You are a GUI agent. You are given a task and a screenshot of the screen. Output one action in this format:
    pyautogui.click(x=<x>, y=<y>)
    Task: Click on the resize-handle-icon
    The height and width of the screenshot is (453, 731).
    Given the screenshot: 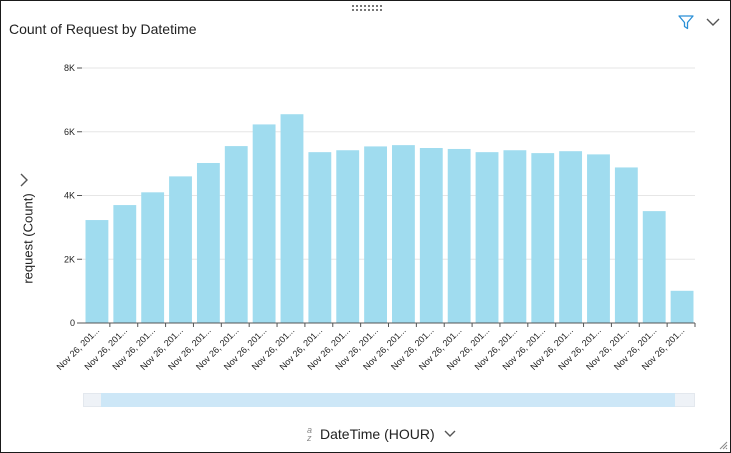 What is the action you would take?
    pyautogui.click(x=723, y=445)
    